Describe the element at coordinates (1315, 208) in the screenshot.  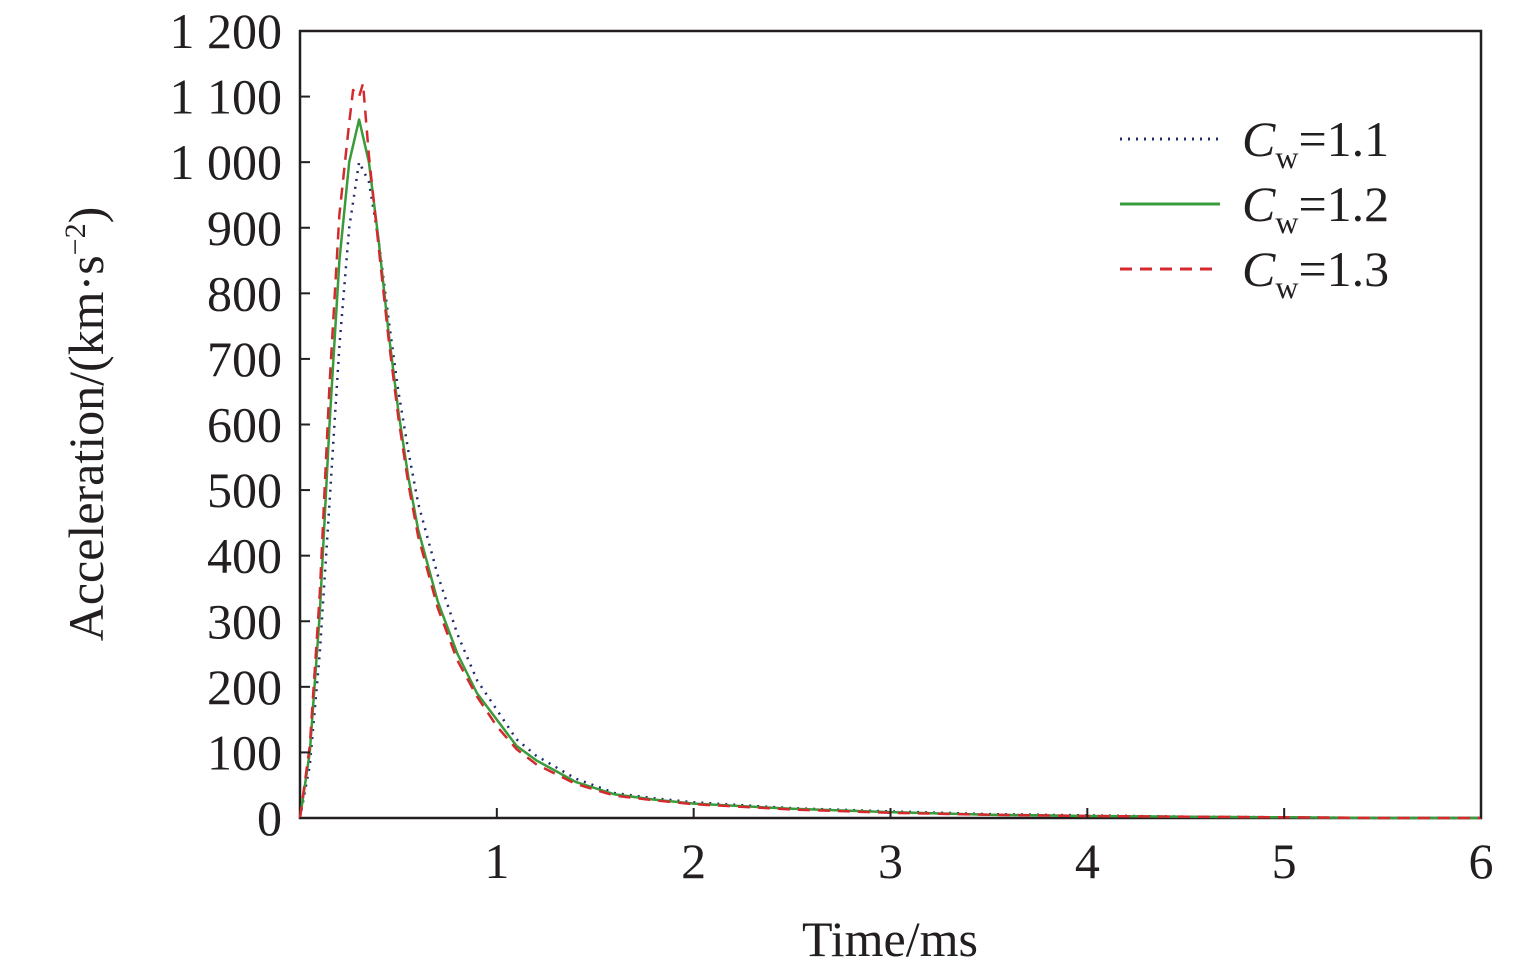
I see `legend-label-2: Cw=1.2` at that location.